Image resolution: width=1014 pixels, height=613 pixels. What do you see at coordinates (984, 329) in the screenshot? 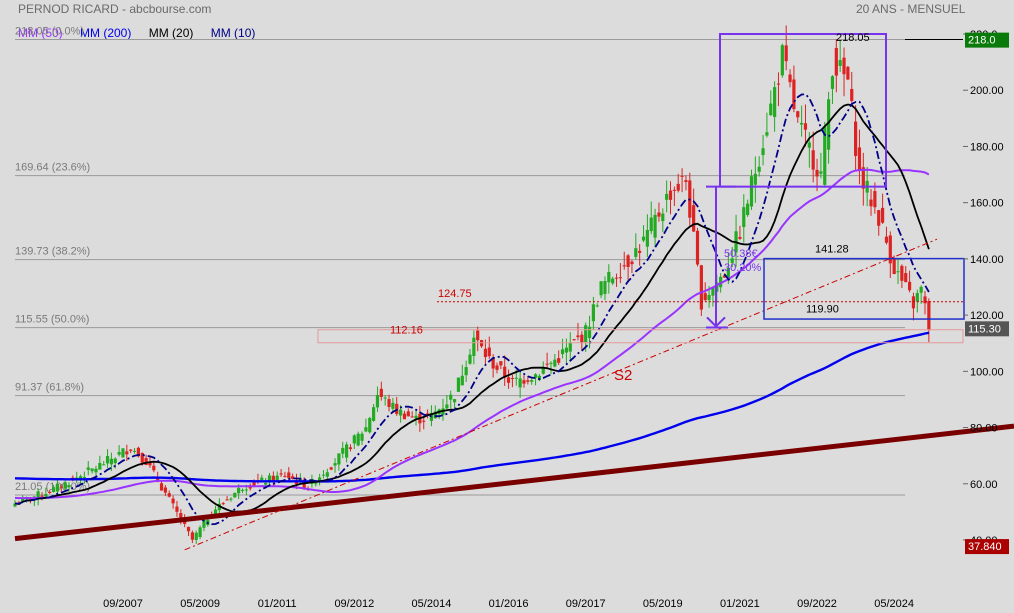
I see `badge-current: 115.30` at bounding box center [984, 329].